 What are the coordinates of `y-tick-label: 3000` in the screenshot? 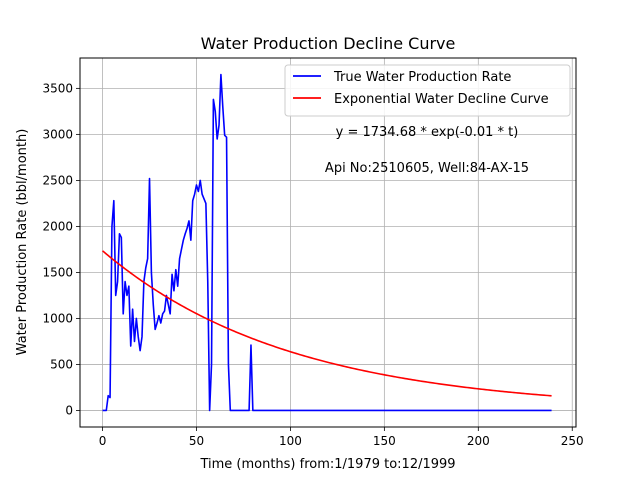 It's located at (57, 134).